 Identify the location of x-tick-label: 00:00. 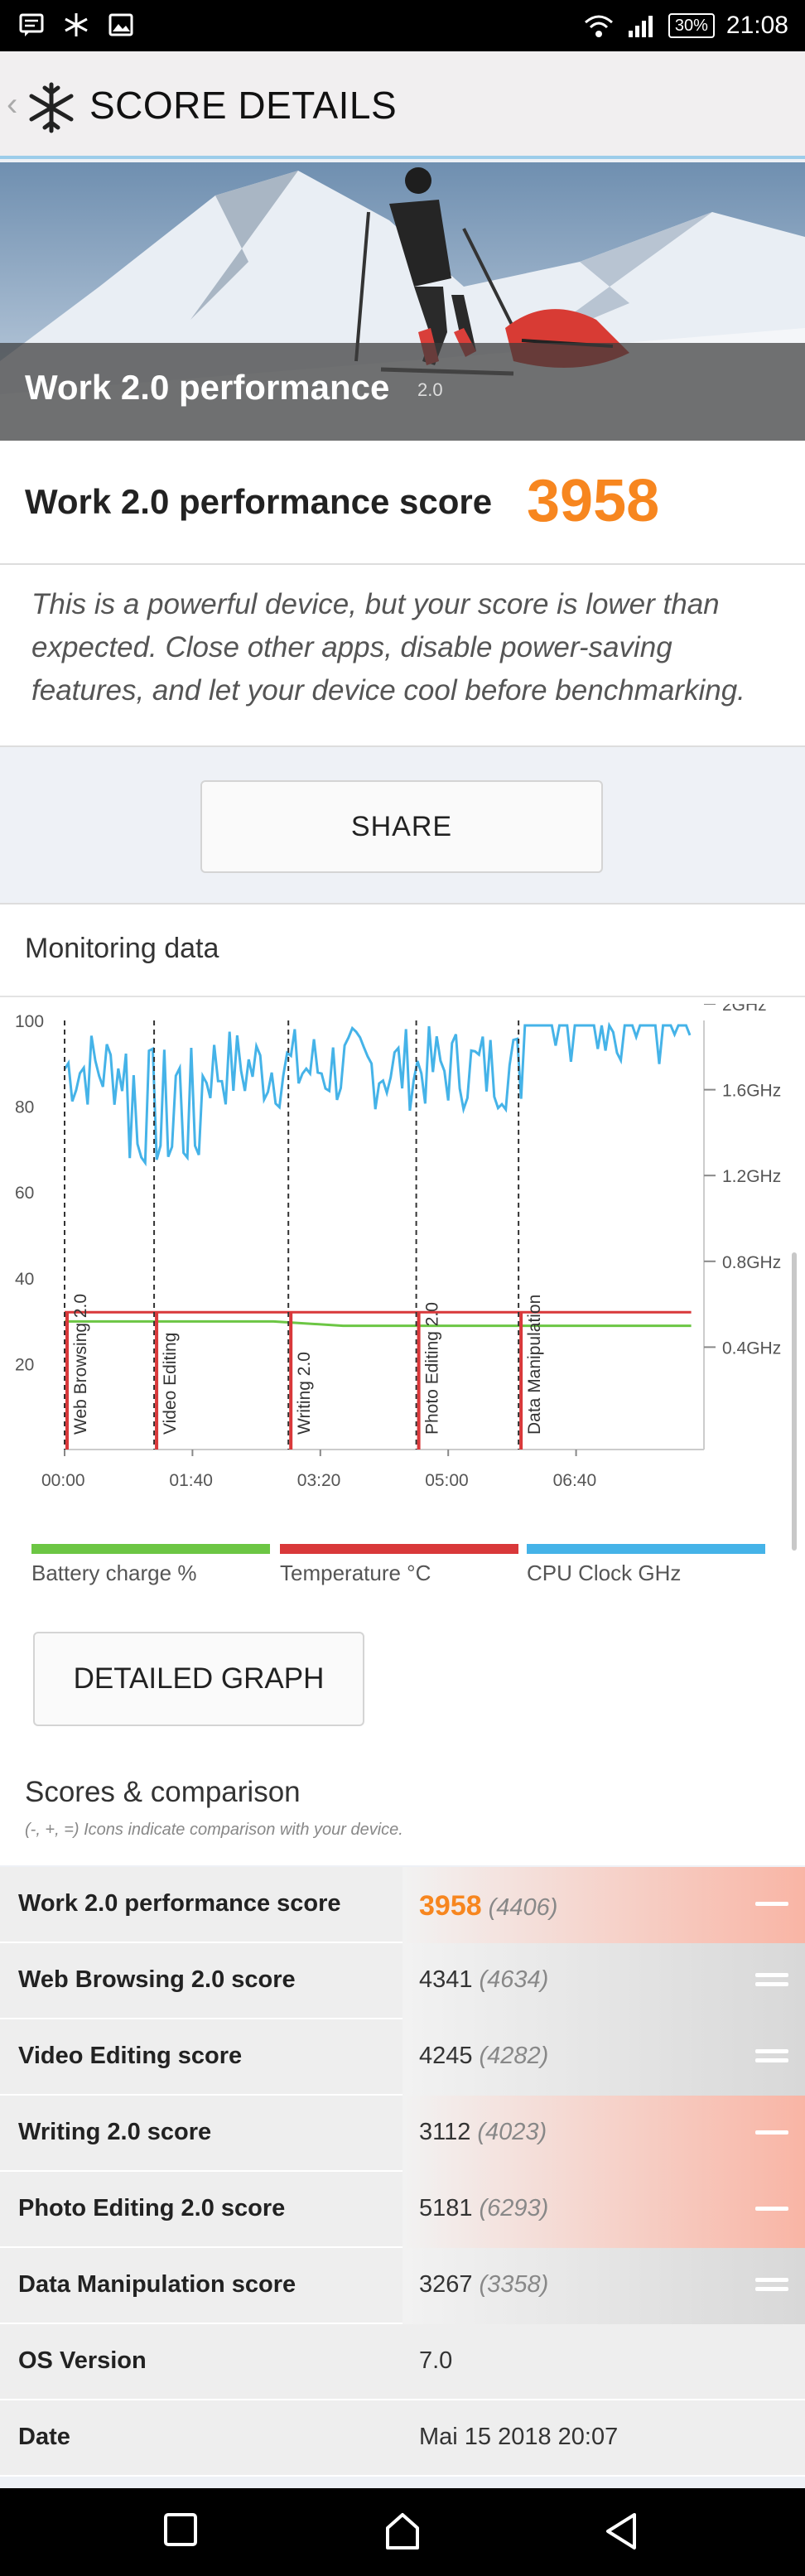
(63, 1480).